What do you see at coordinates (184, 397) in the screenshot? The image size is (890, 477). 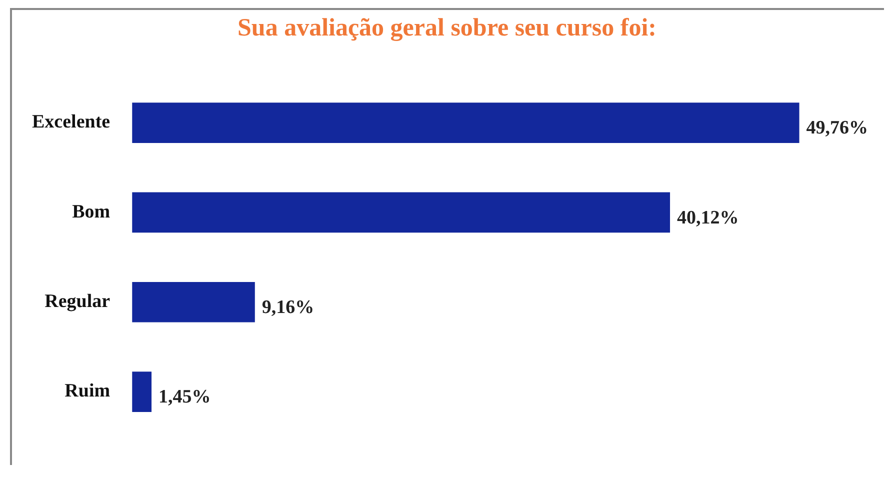 I see `data-label: 1,45%` at bounding box center [184, 397].